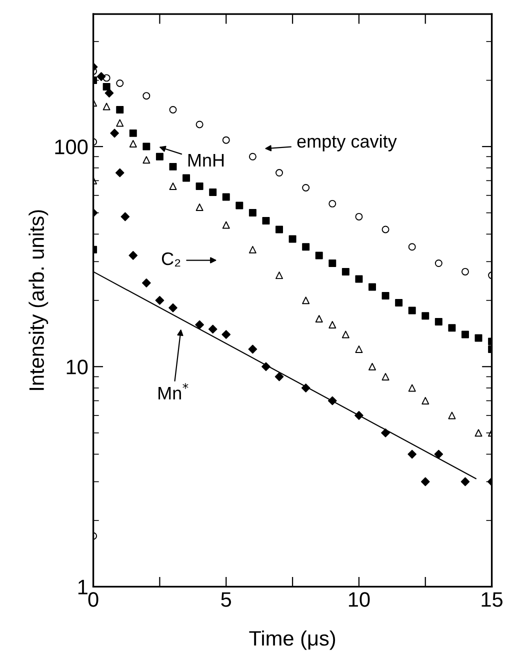 The height and width of the screenshot is (669, 507). What do you see at coordinates (83, 587) in the screenshot?
I see `y-tick-label: 1` at bounding box center [83, 587].